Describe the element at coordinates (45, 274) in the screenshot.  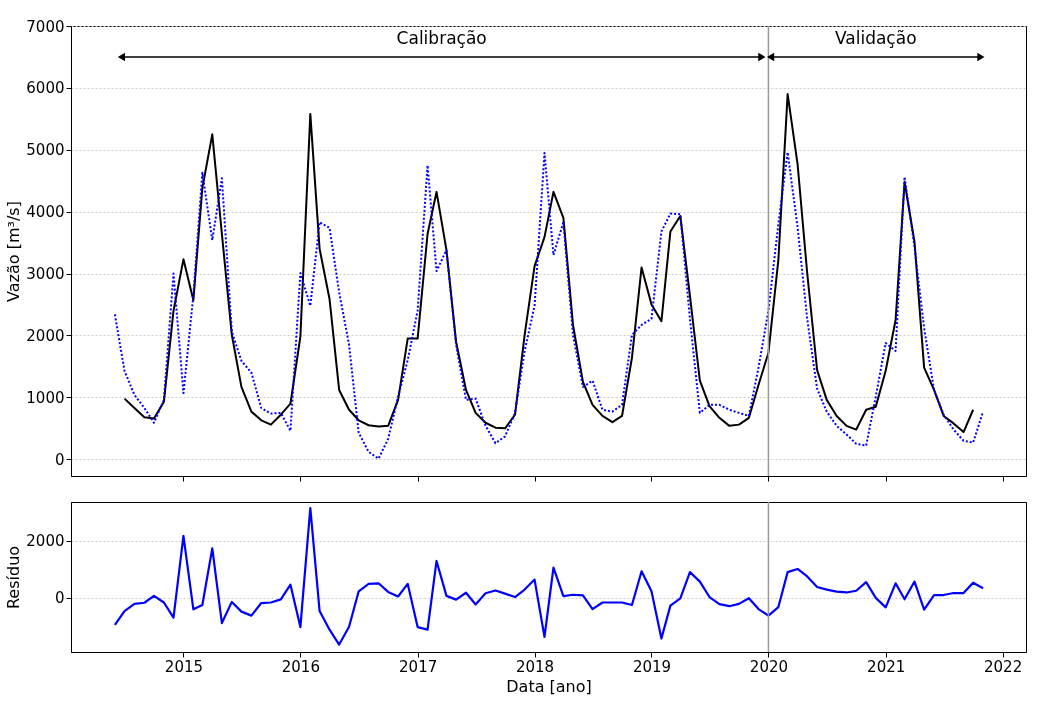
I see `y-tick-label: 3000` at that location.